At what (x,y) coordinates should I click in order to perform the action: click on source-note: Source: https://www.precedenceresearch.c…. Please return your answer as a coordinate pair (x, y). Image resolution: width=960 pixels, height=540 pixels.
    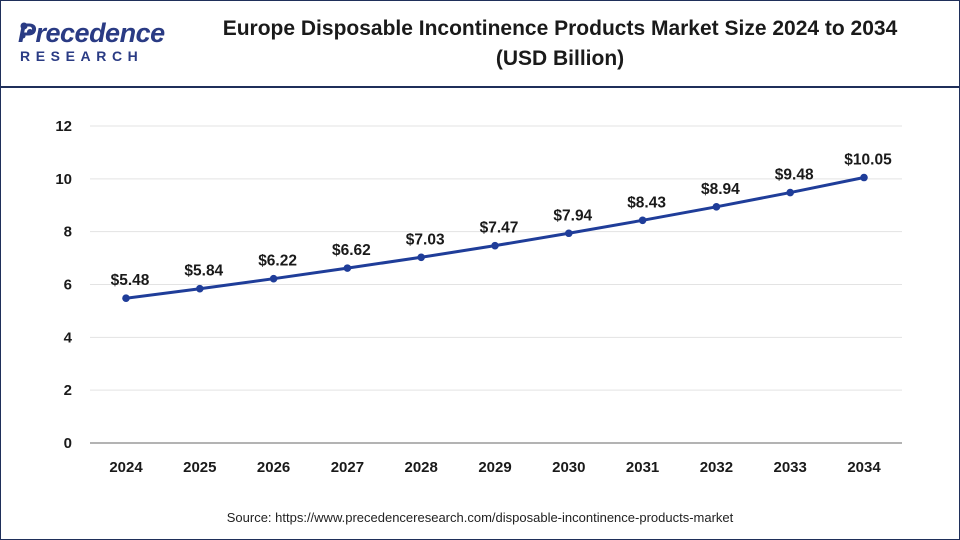
    Looking at the image, I should click on (480, 517).